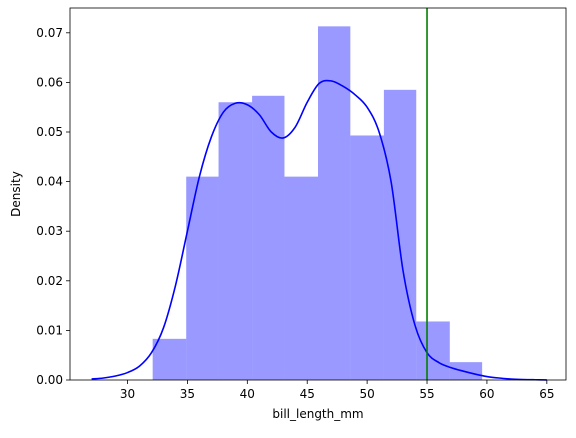 Image resolution: width=576 pixels, height=438 pixels. What do you see at coordinates (49, 82) in the screenshot?
I see `y-tick-label: 0.06` at bounding box center [49, 82].